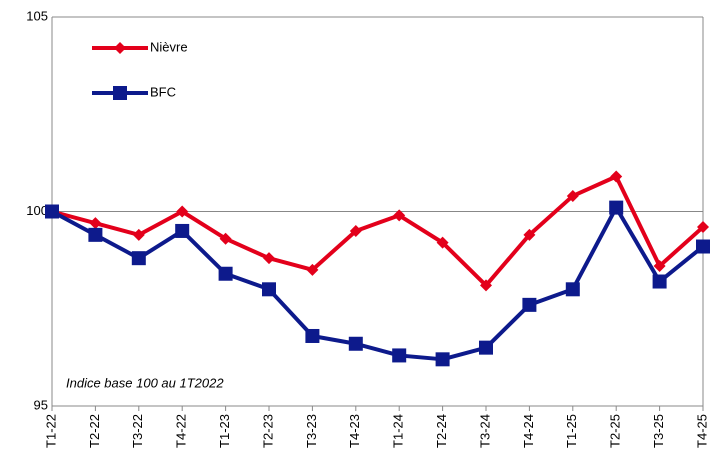 This screenshot has height=469, width=711. I want to click on x-tick-label: T1-24, so click(398, 431).